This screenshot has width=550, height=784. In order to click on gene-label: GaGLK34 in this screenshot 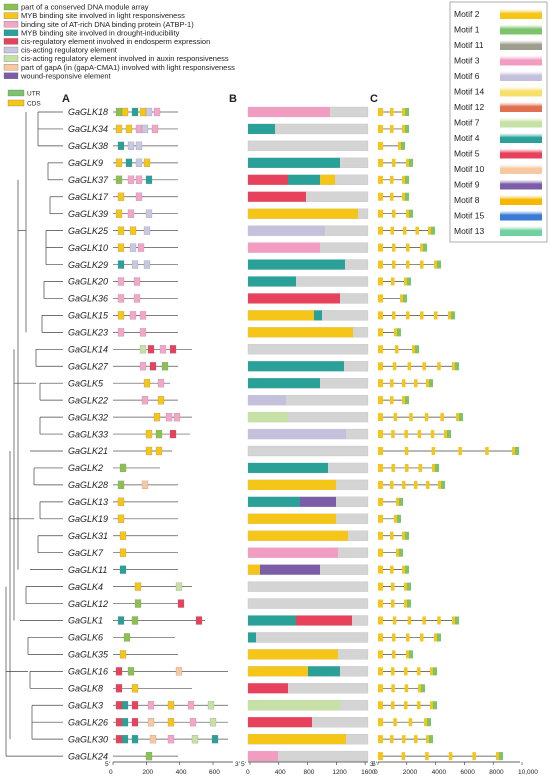, I will do `click(88, 129)`.